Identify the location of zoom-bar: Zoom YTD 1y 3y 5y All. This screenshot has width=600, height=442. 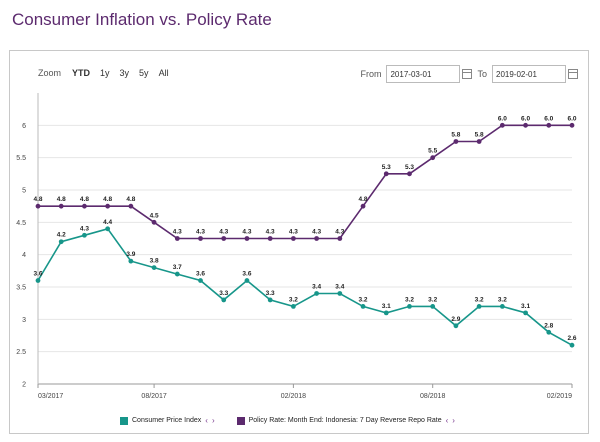
(106, 73).